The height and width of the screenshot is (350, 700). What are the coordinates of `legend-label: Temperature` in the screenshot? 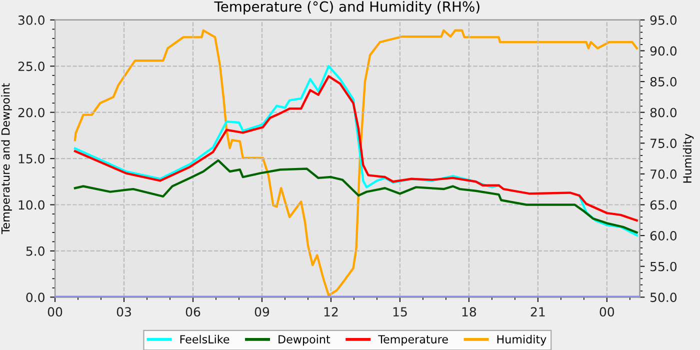 It's located at (413, 340).